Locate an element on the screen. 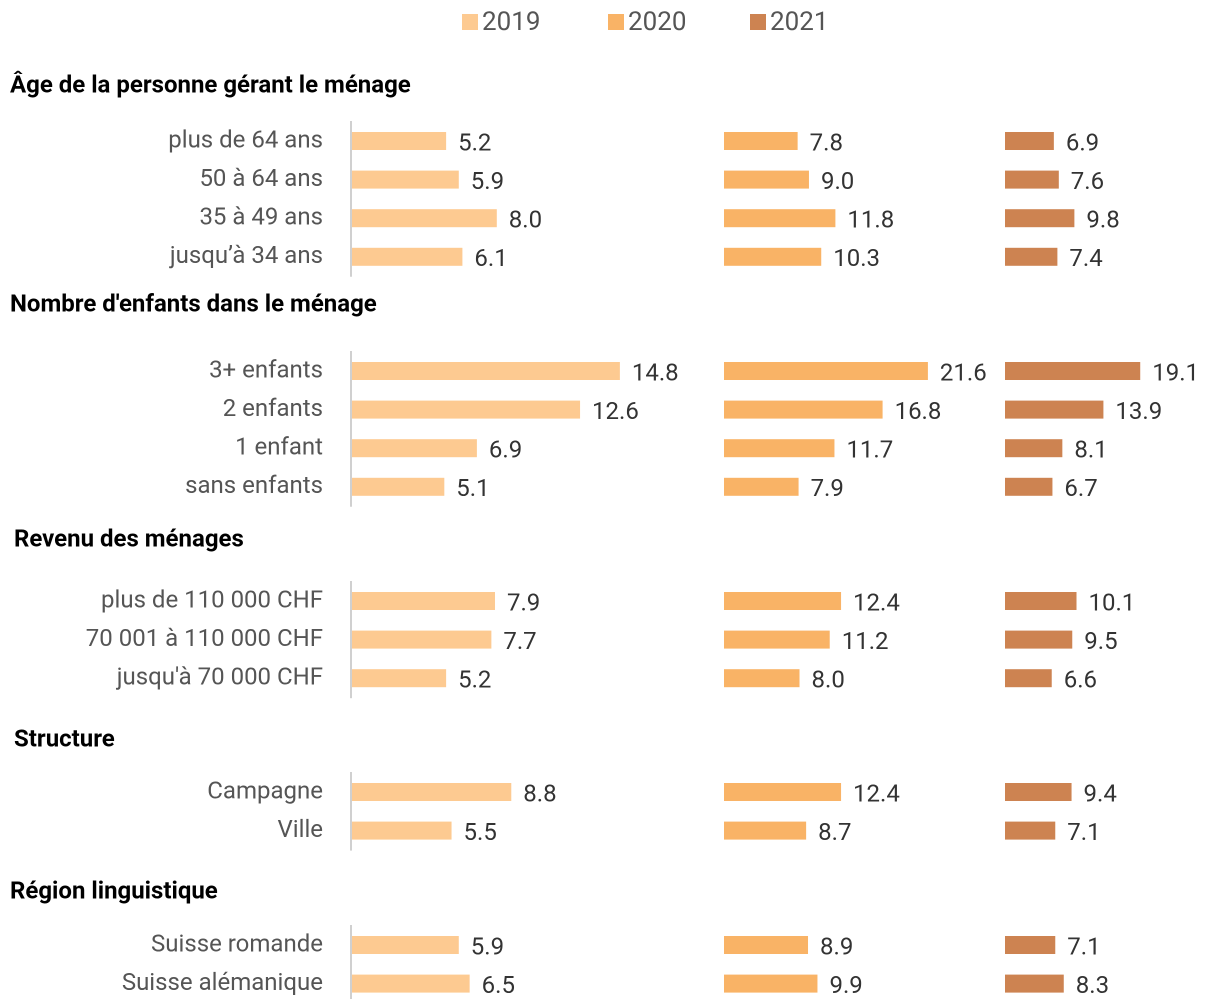 This screenshot has width=1229, height=999. value-label: 6.1 is located at coordinates (490, 258).